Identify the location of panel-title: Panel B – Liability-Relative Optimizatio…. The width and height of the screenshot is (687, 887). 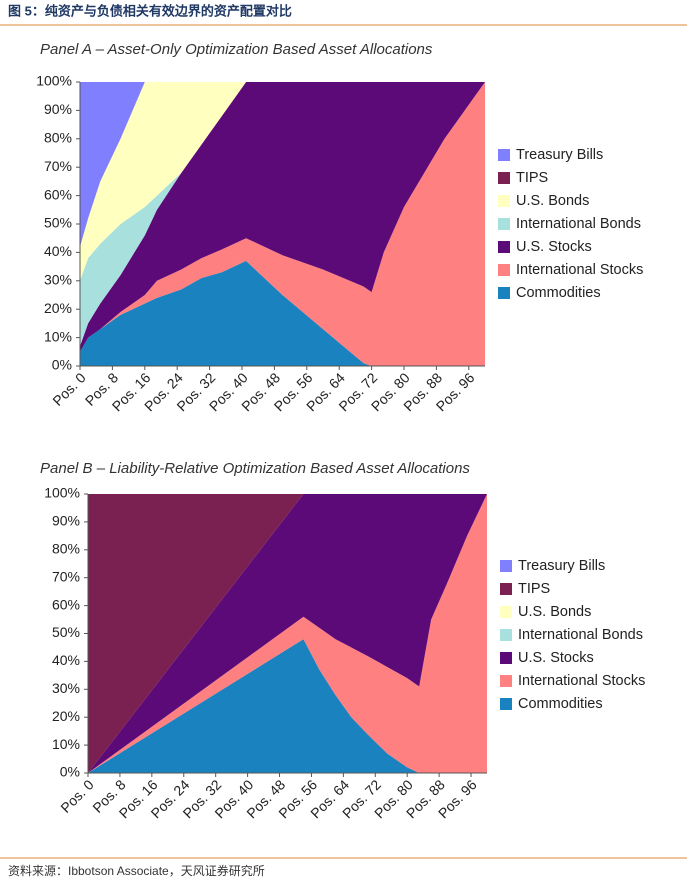
(255, 468).